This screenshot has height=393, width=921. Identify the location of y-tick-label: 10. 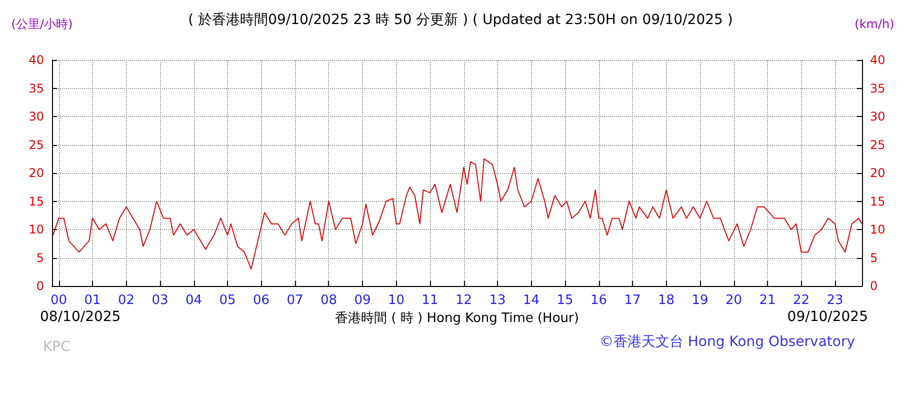
(36, 229).